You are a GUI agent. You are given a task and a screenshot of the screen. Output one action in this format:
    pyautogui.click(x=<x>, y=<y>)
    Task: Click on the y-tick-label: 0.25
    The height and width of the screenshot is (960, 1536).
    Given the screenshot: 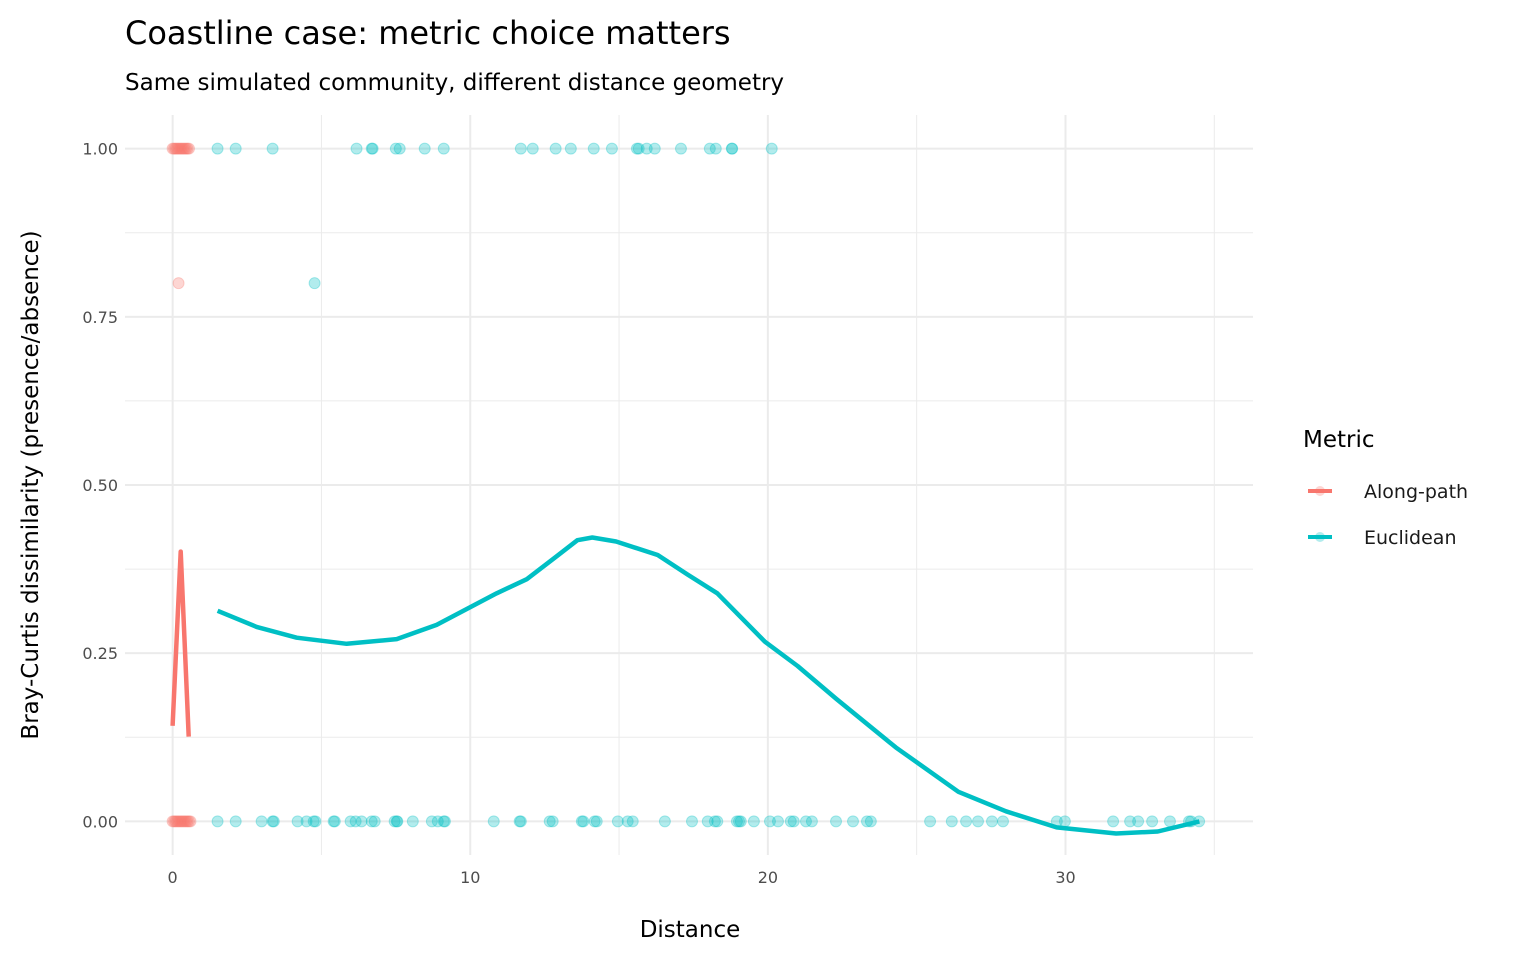 What is the action you would take?
    pyautogui.click(x=100, y=653)
    